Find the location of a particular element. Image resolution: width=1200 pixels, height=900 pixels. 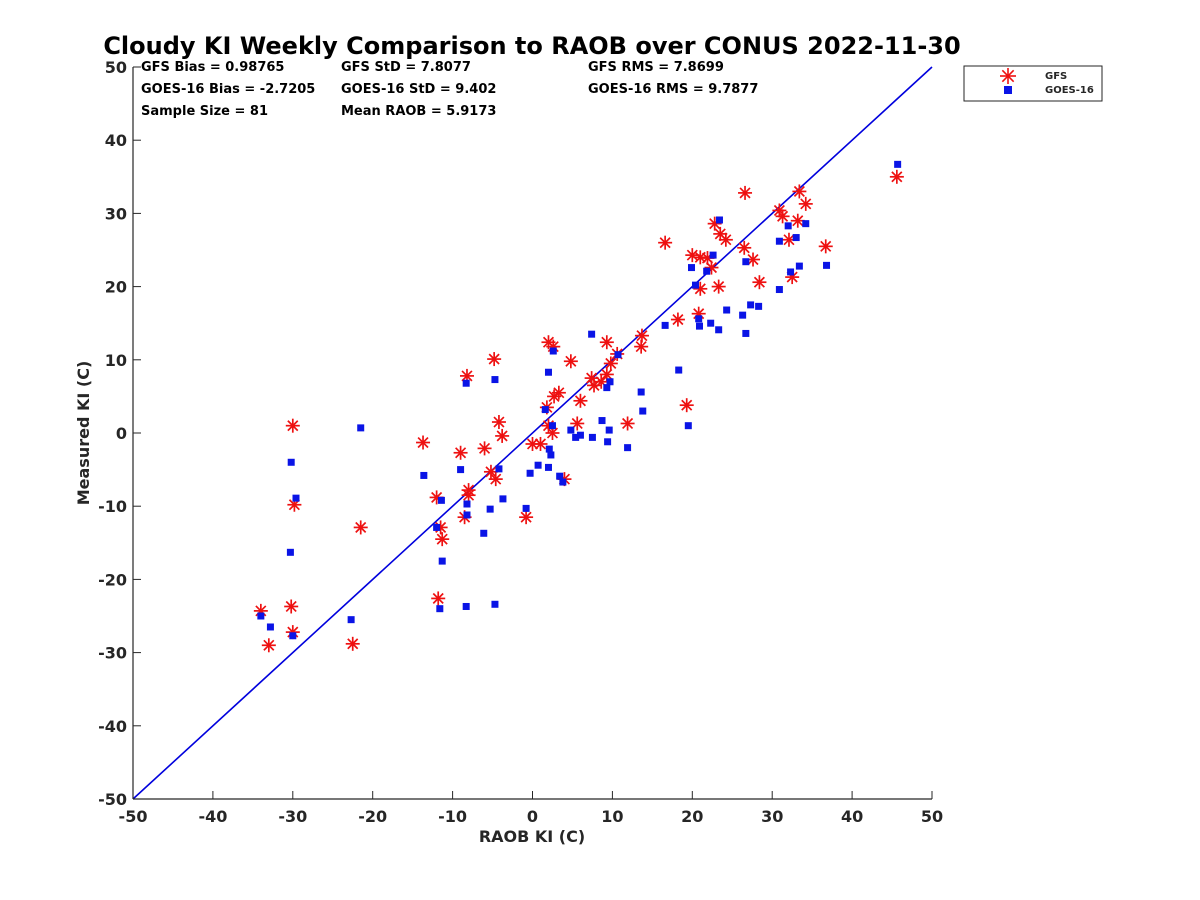

x-tick-label: 40 is located at coordinates (852, 816).